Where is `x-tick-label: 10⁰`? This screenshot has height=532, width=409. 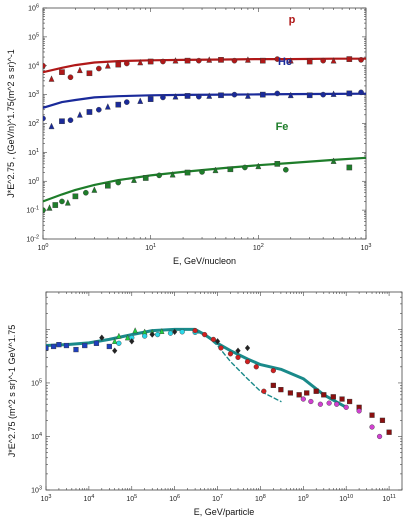
x-tick-label: 10⁰ is located at coordinates (43, 247).